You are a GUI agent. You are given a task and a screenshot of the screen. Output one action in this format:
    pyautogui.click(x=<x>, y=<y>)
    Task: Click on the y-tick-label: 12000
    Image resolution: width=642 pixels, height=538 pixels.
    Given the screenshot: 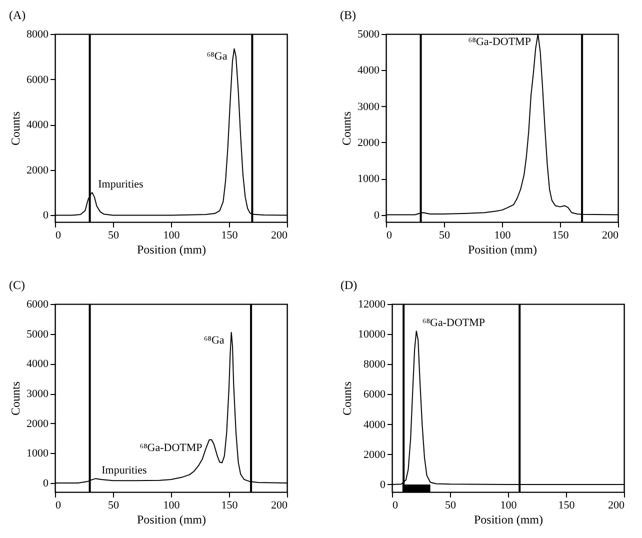 What is the action you would take?
    pyautogui.click(x=372, y=304)
    